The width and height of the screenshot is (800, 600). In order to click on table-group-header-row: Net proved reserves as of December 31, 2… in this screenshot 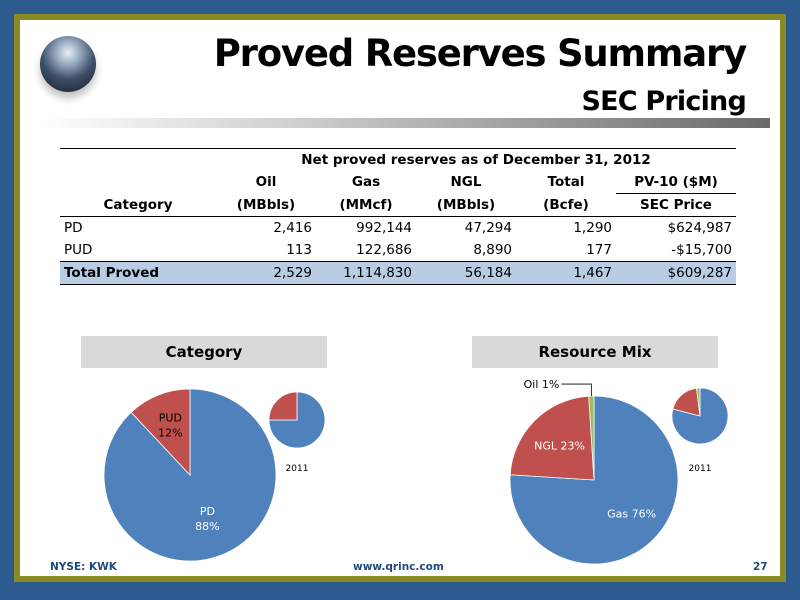, I will do `click(398, 159)`.